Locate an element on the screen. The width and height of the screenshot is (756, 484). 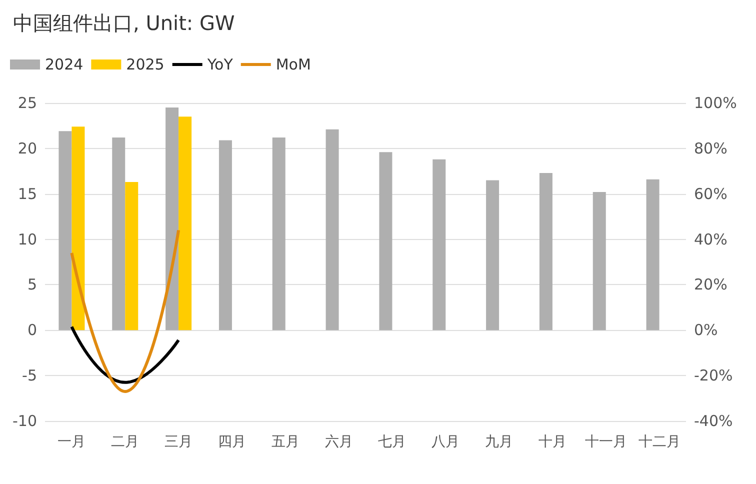
y-tick-label: -5 is located at coordinates (29, 375).